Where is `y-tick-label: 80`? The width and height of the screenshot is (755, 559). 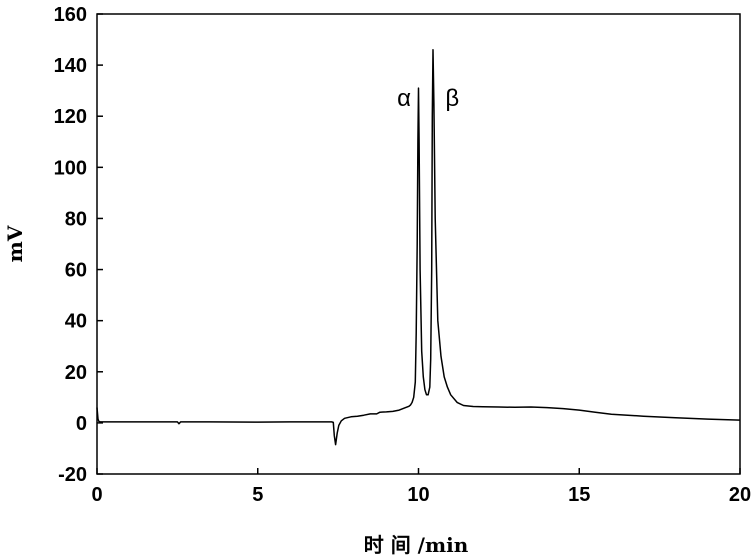
y-tick-label: 80 is located at coordinates (76, 219).